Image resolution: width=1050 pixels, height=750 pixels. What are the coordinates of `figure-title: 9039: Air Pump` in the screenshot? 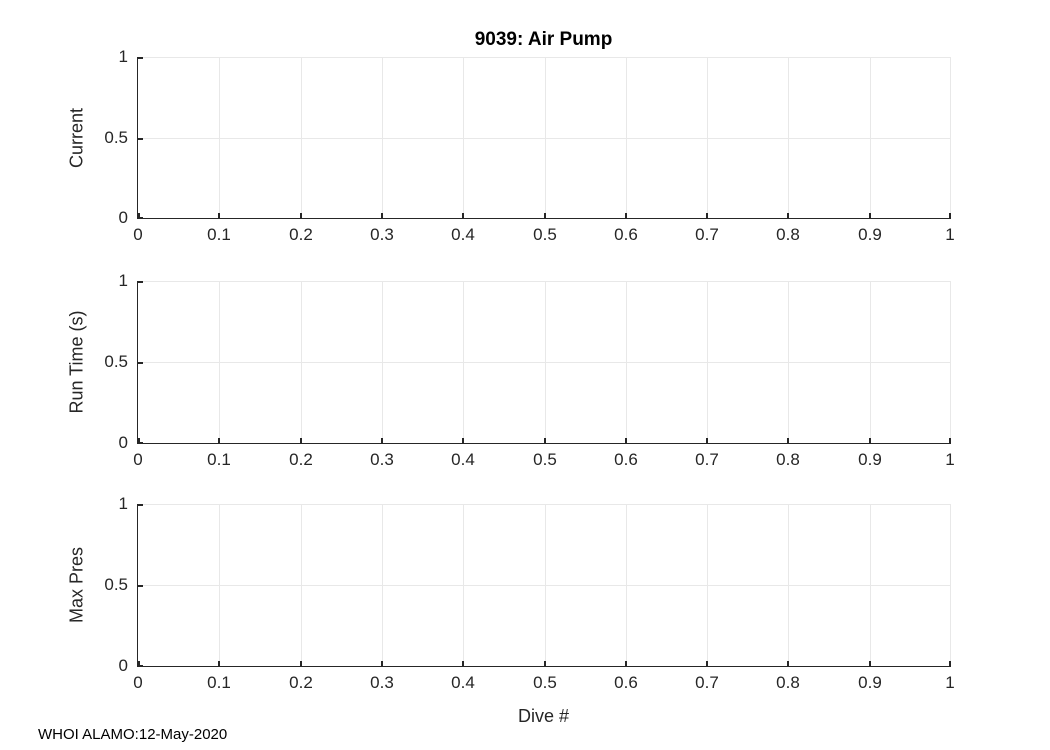 It's located at (543, 39).